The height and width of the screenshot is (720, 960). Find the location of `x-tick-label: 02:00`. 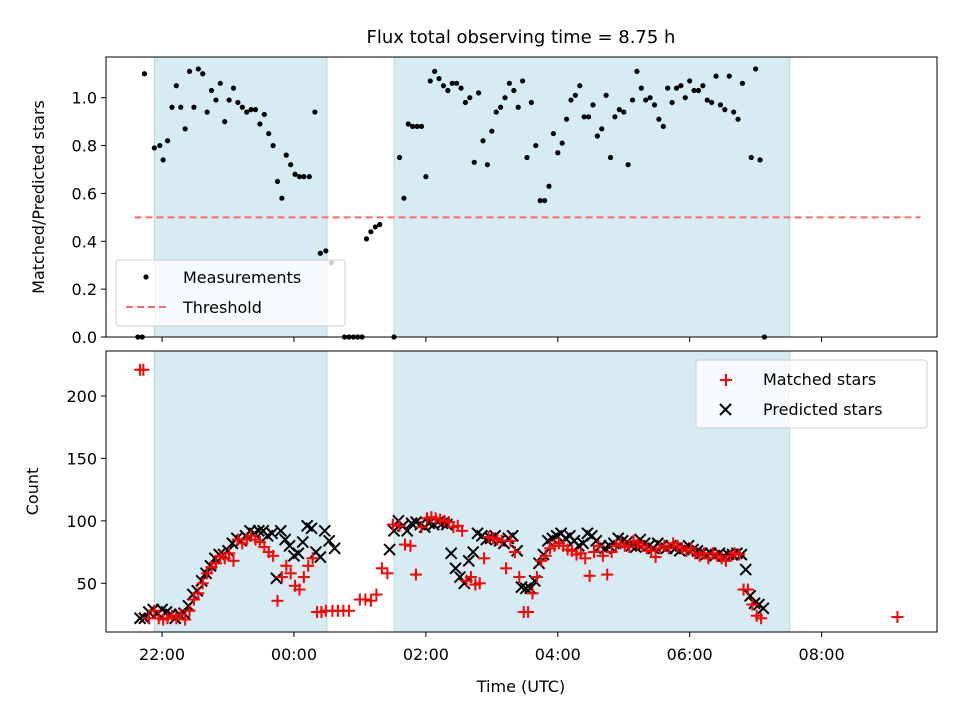

x-tick-label: 02:00 is located at coordinates (426, 654).